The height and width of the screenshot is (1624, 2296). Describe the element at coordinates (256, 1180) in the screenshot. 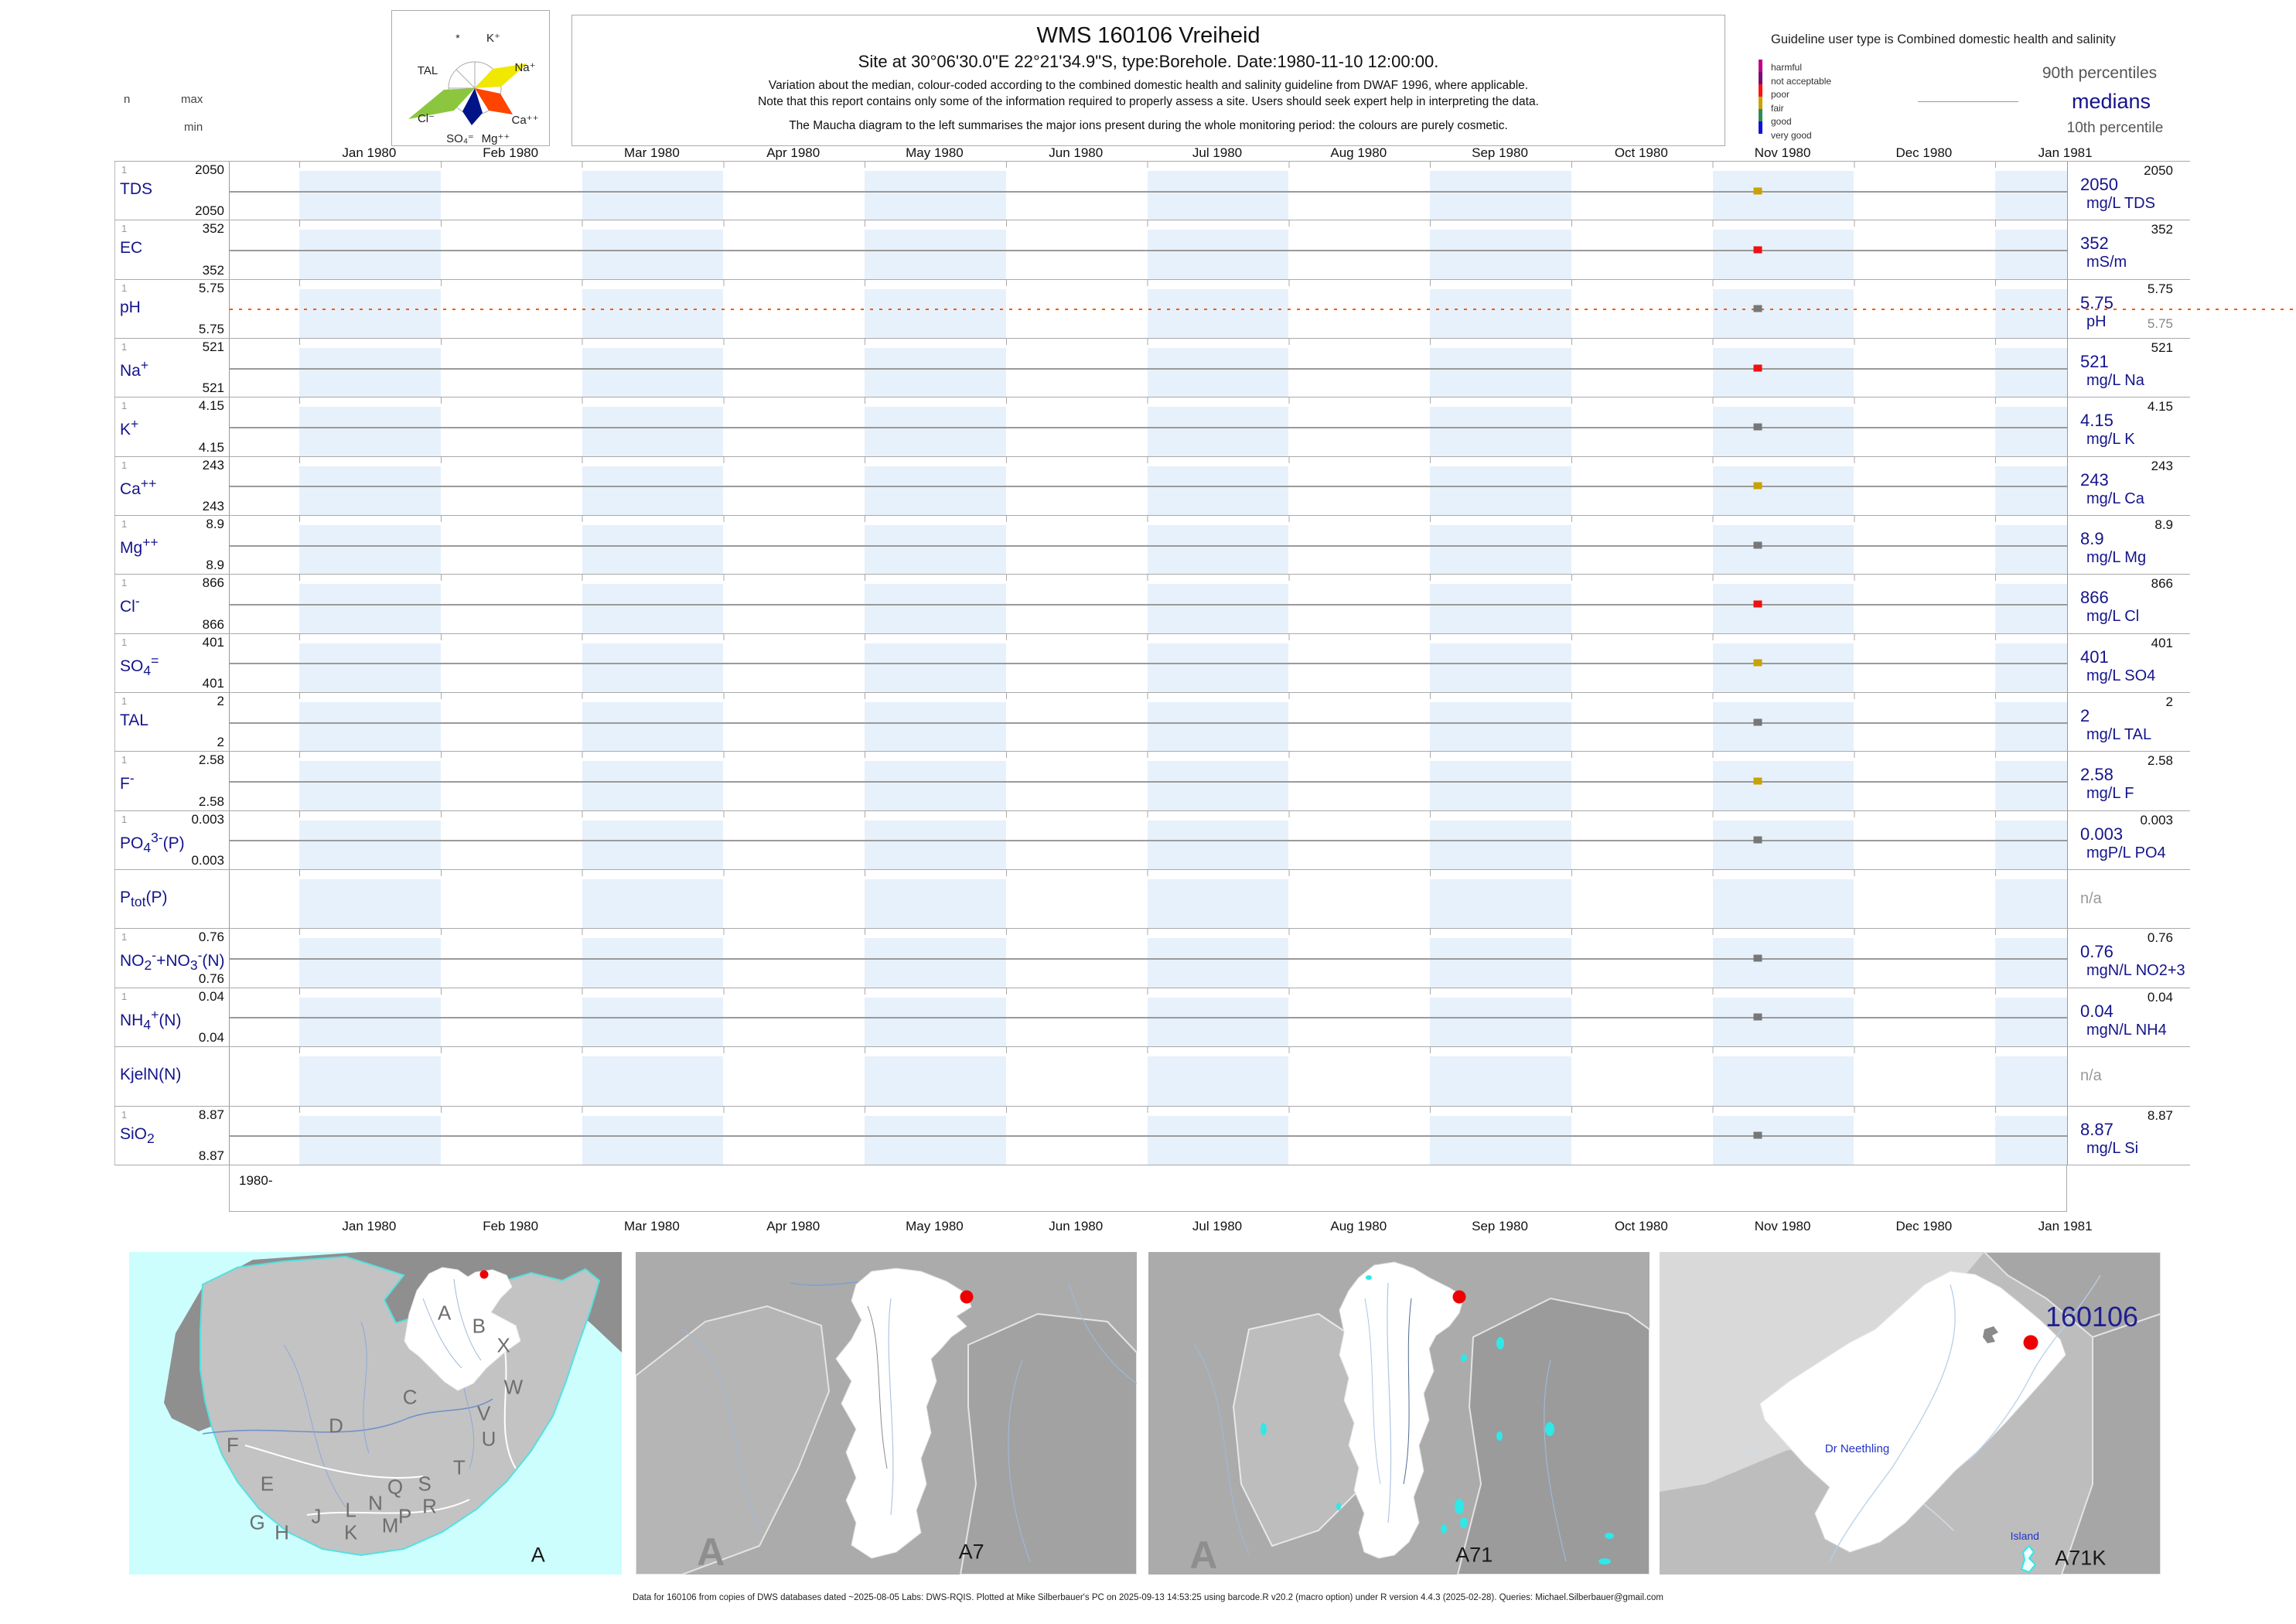

I see `axis-start-year: 1980-` at that location.